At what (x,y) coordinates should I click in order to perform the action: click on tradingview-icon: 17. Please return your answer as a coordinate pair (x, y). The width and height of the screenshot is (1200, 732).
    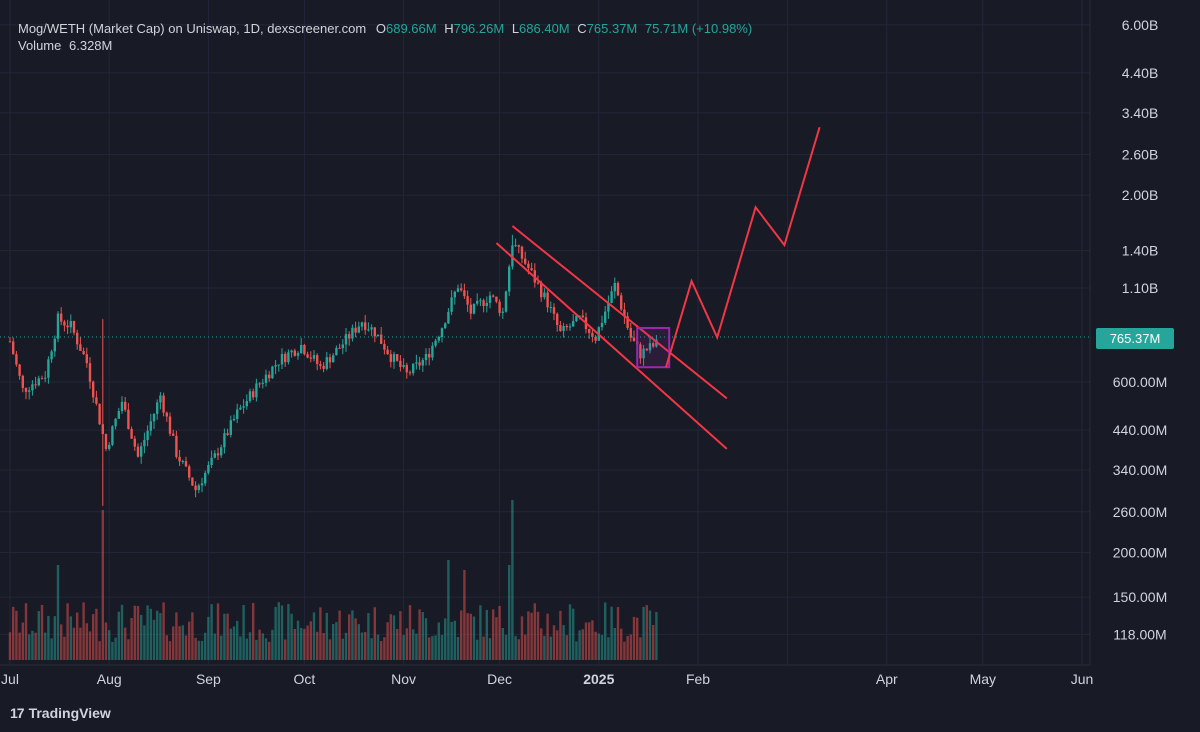
    Looking at the image, I should click on (17, 713).